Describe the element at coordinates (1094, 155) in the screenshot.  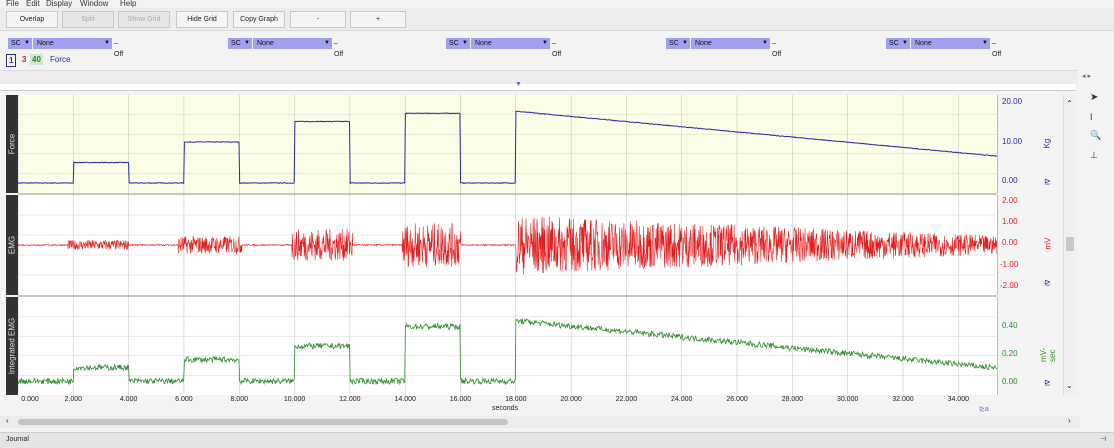
I see `scale-tool-icon: ⊥` at that location.